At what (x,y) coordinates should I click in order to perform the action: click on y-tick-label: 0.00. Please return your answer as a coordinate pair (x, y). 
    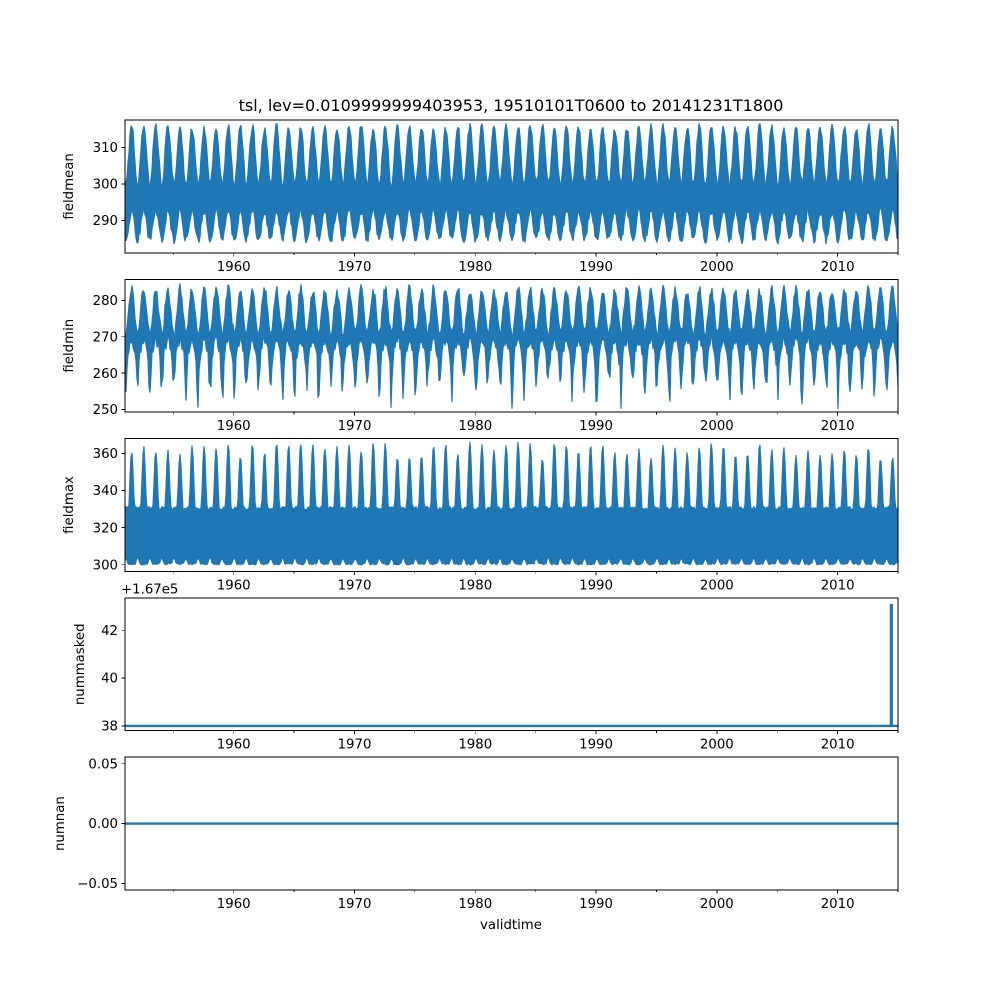
    Looking at the image, I should click on (103, 824).